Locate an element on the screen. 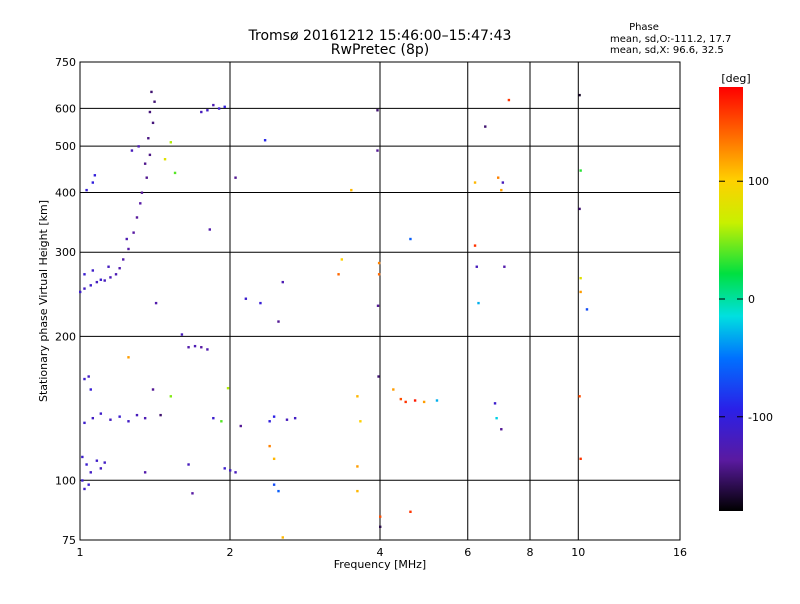 The height and width of the screenshot is (604, 800). x-tick-label: 6 is located at coordinates (467, 552).